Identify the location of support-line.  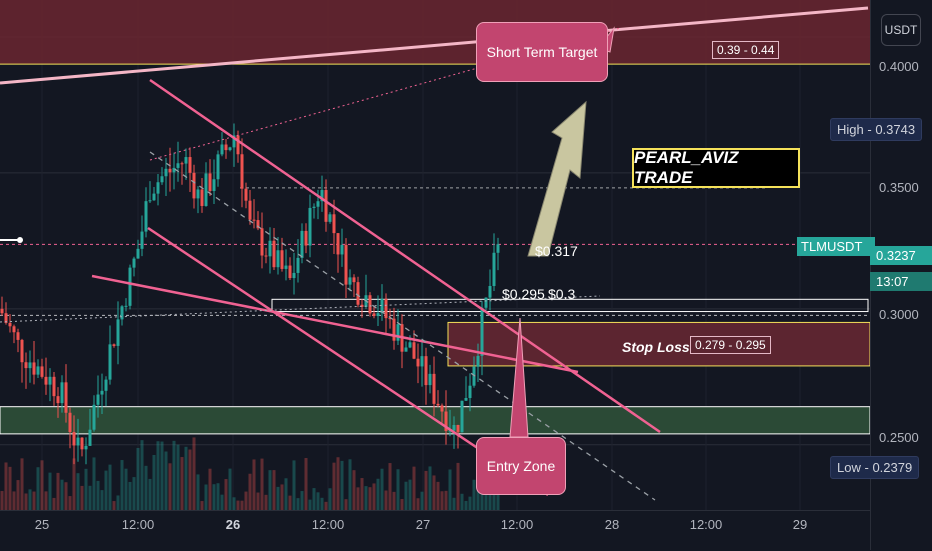
(335, 324).